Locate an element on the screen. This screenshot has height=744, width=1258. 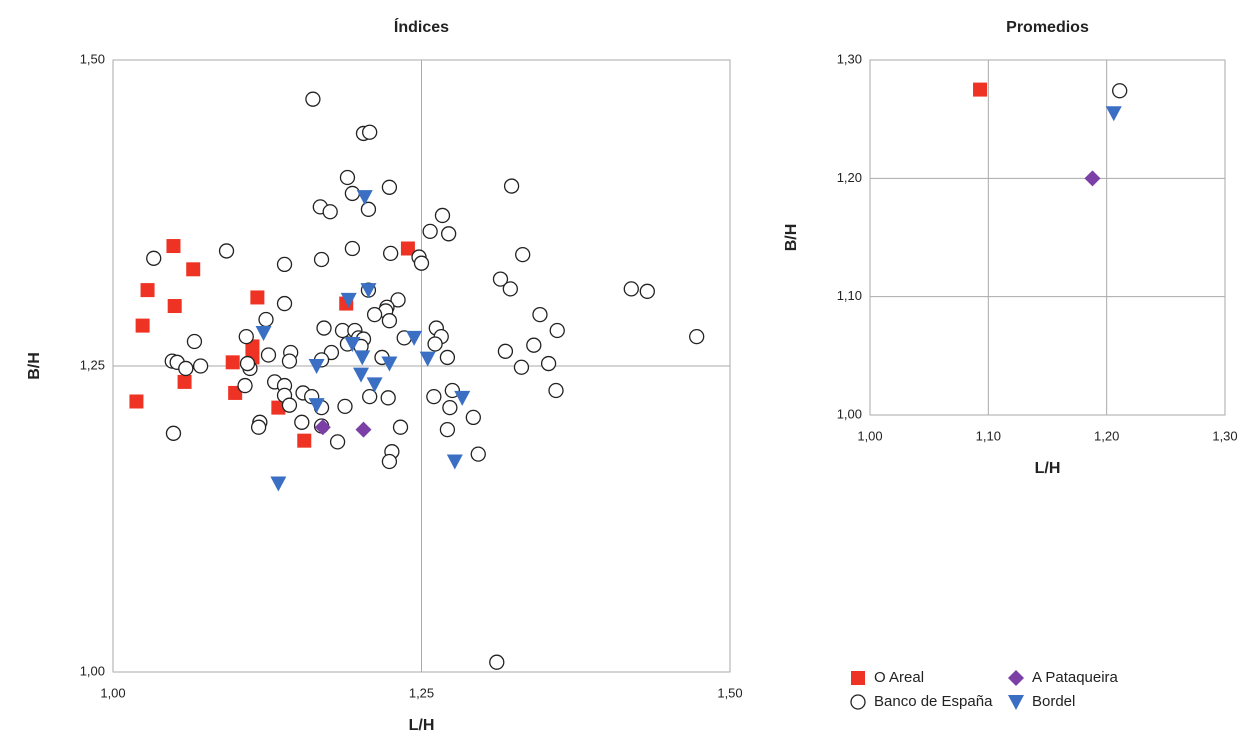
x-tick-label: 1,25 is located at coordinates (421, 692).